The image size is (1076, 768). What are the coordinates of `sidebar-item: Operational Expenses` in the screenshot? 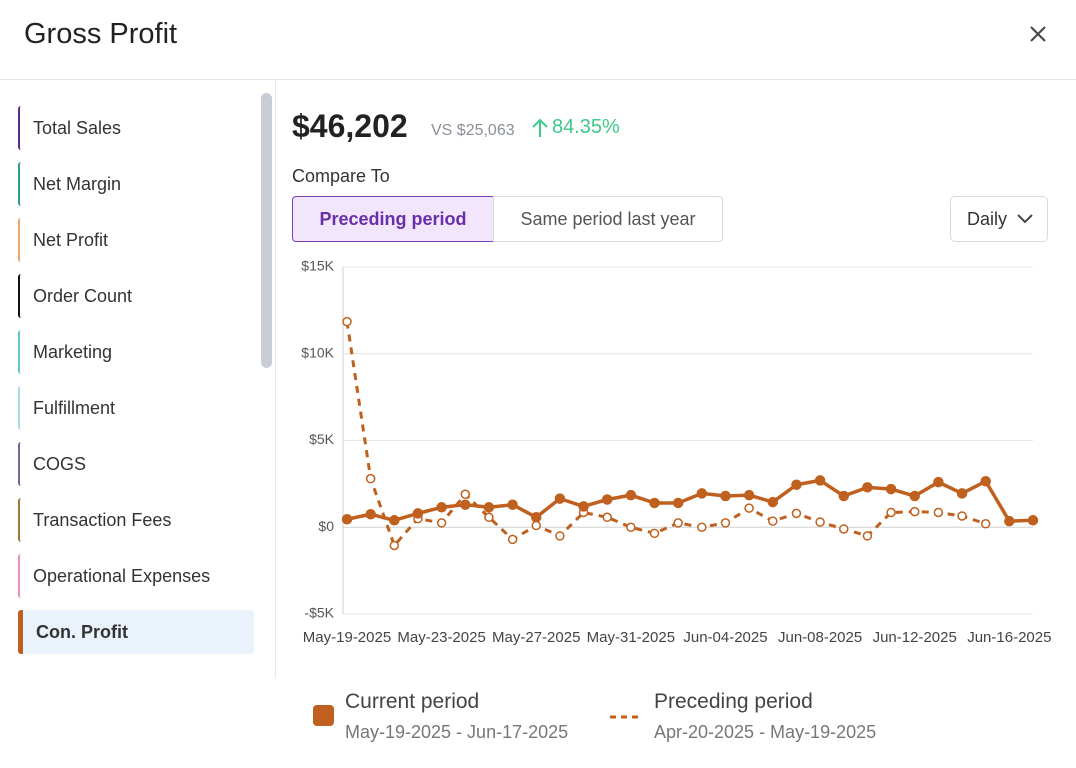 It's located at (136, 576).